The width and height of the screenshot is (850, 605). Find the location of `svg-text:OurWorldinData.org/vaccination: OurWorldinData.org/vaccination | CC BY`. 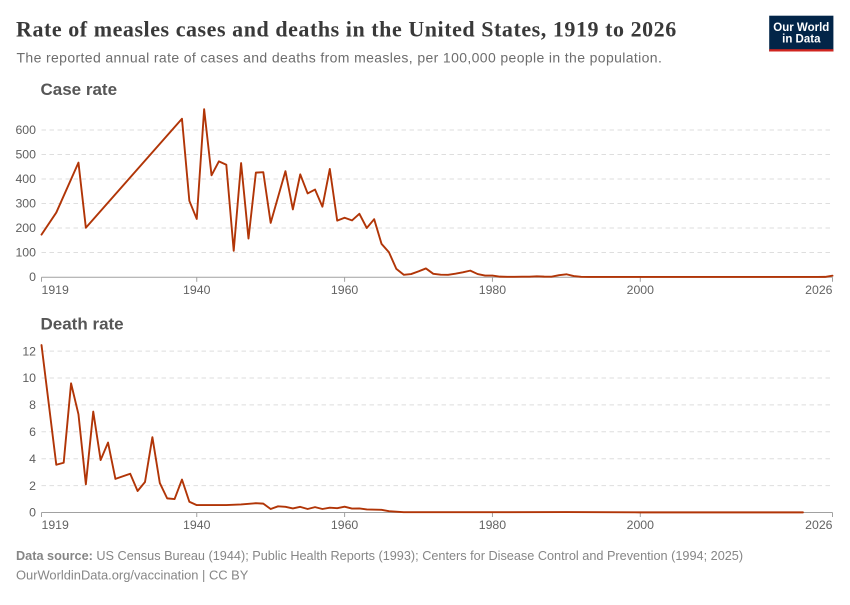

svg-text:OurWorldinData.org/vaccination: OurWorldinData.org/vaccination | CC BY is located at coordinates (132, 574).